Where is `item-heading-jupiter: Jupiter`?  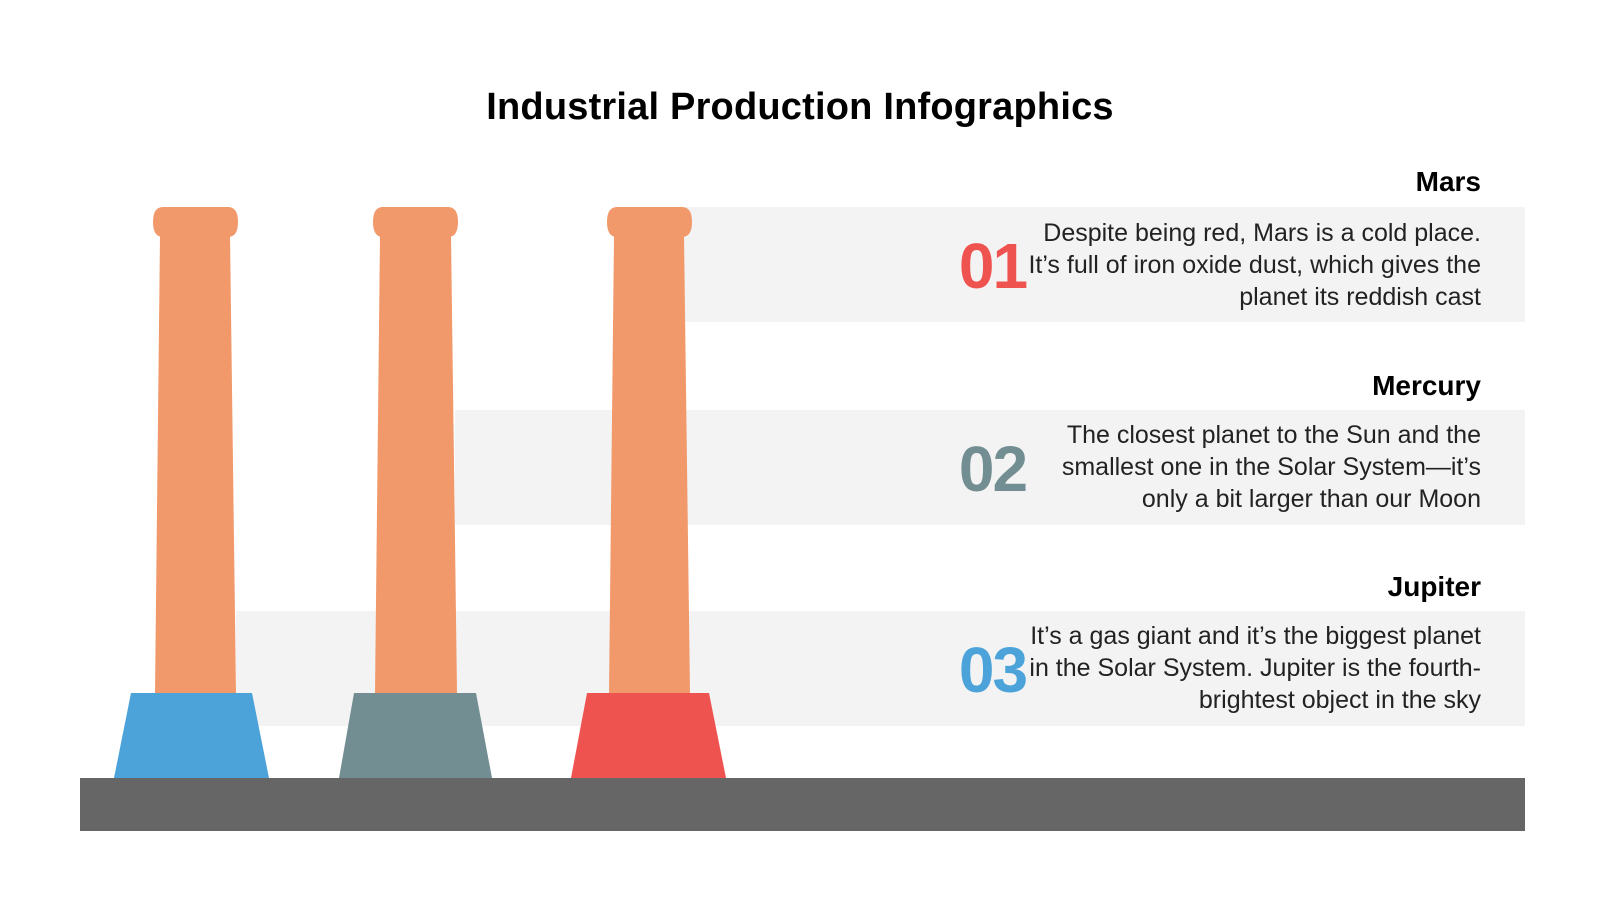 item-heading-jupiter: Jupiter is located at coordinates (1434, 586).